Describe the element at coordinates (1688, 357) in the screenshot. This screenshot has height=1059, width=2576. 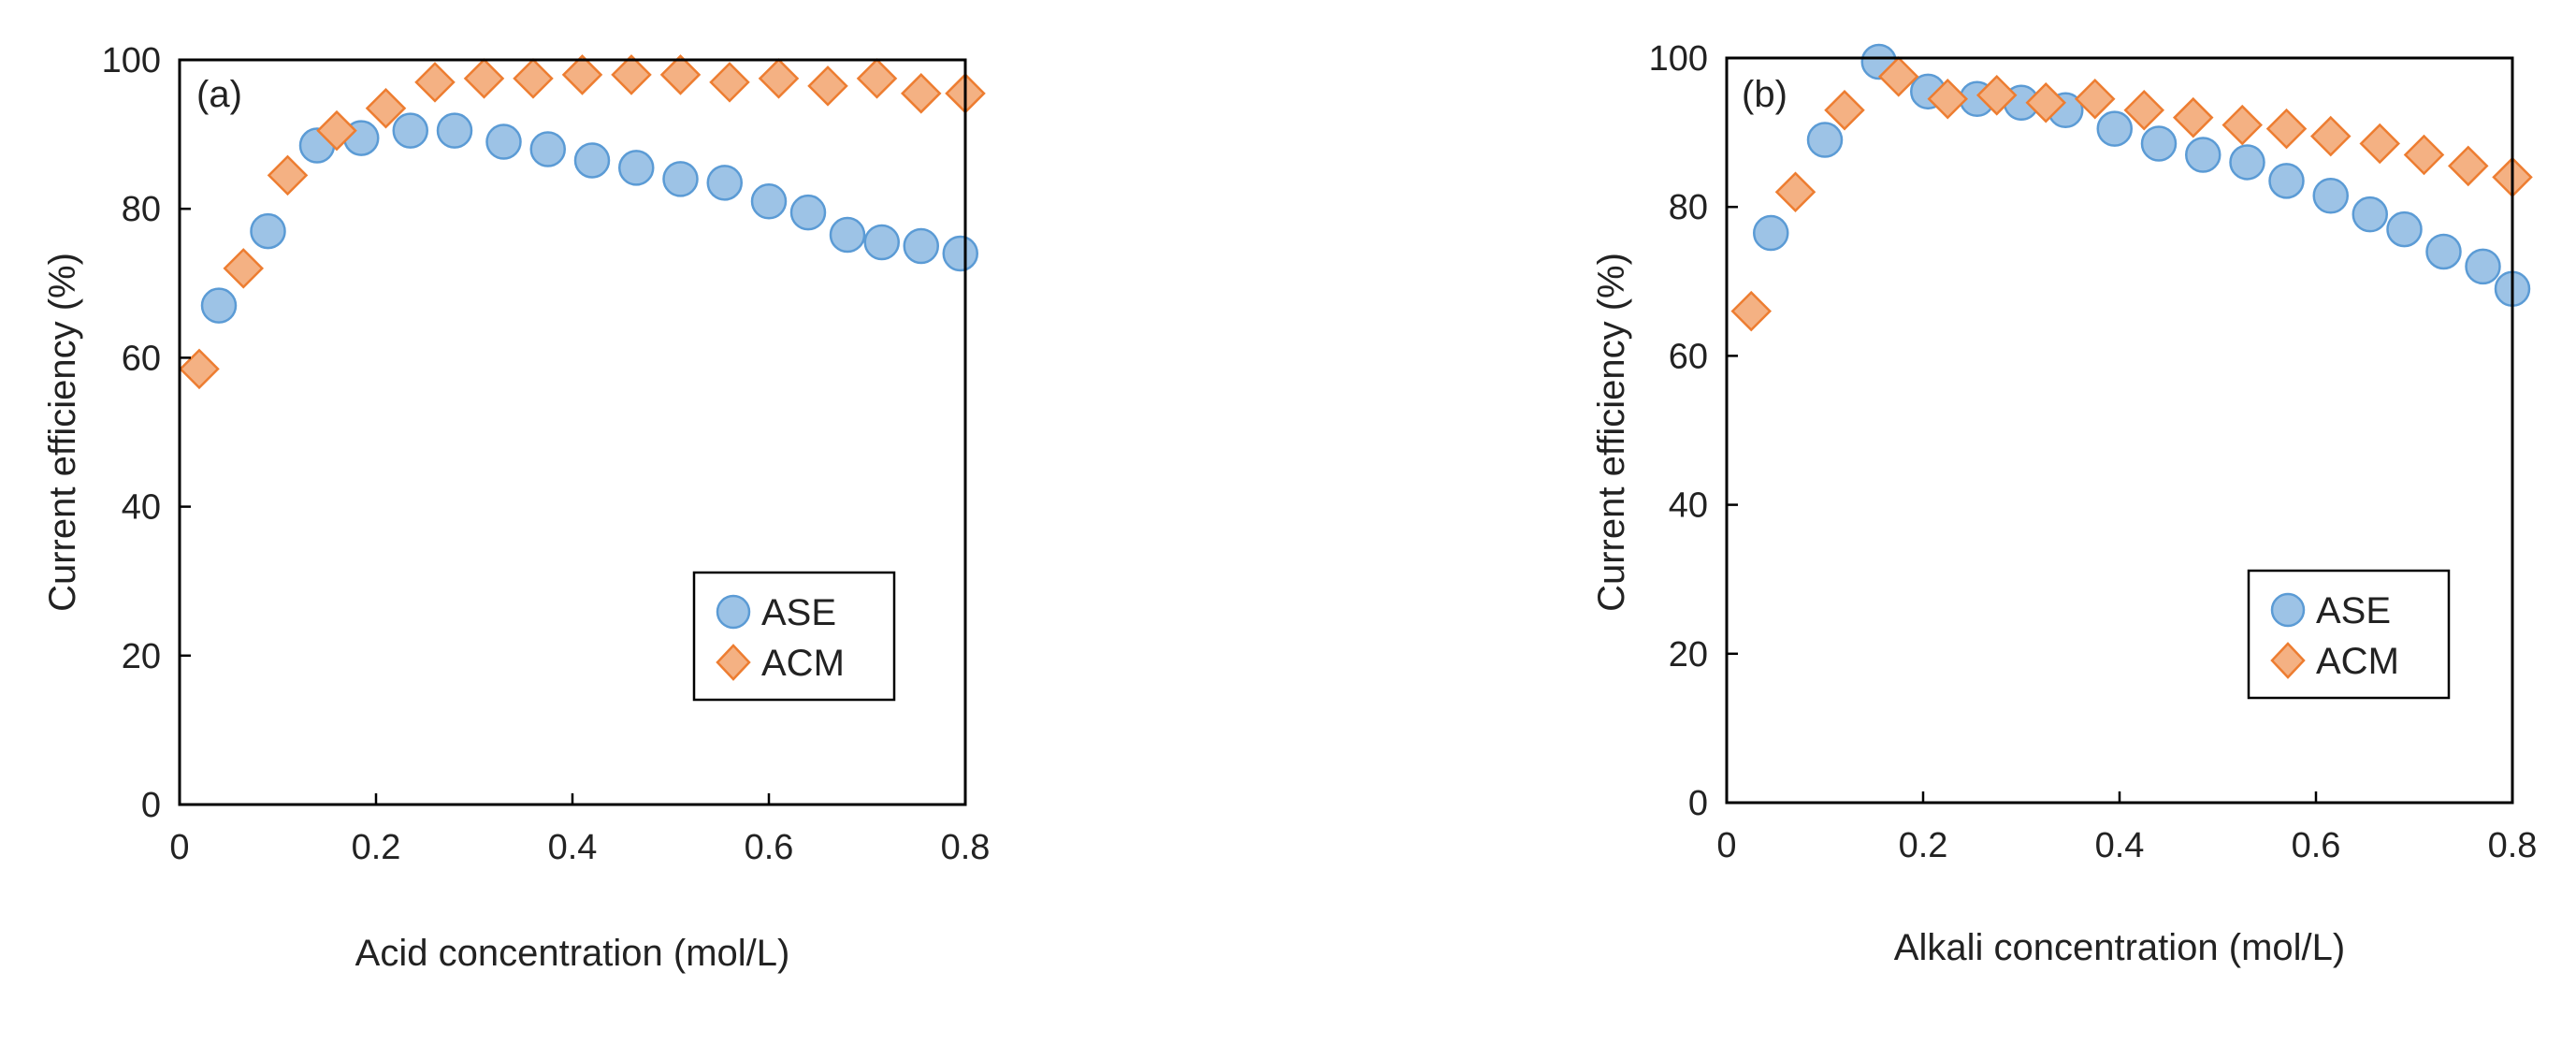
I see `y-tick-label-b-3: 60` at that location.